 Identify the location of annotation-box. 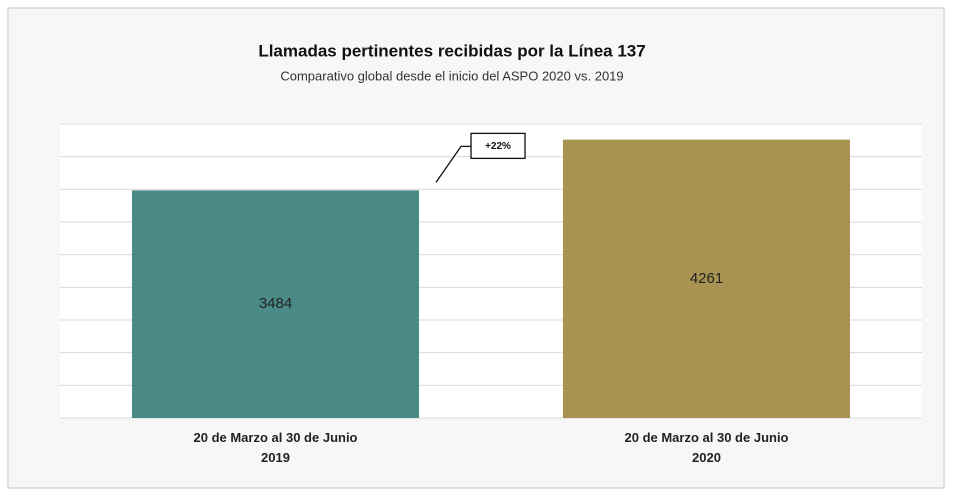
(498, 146).